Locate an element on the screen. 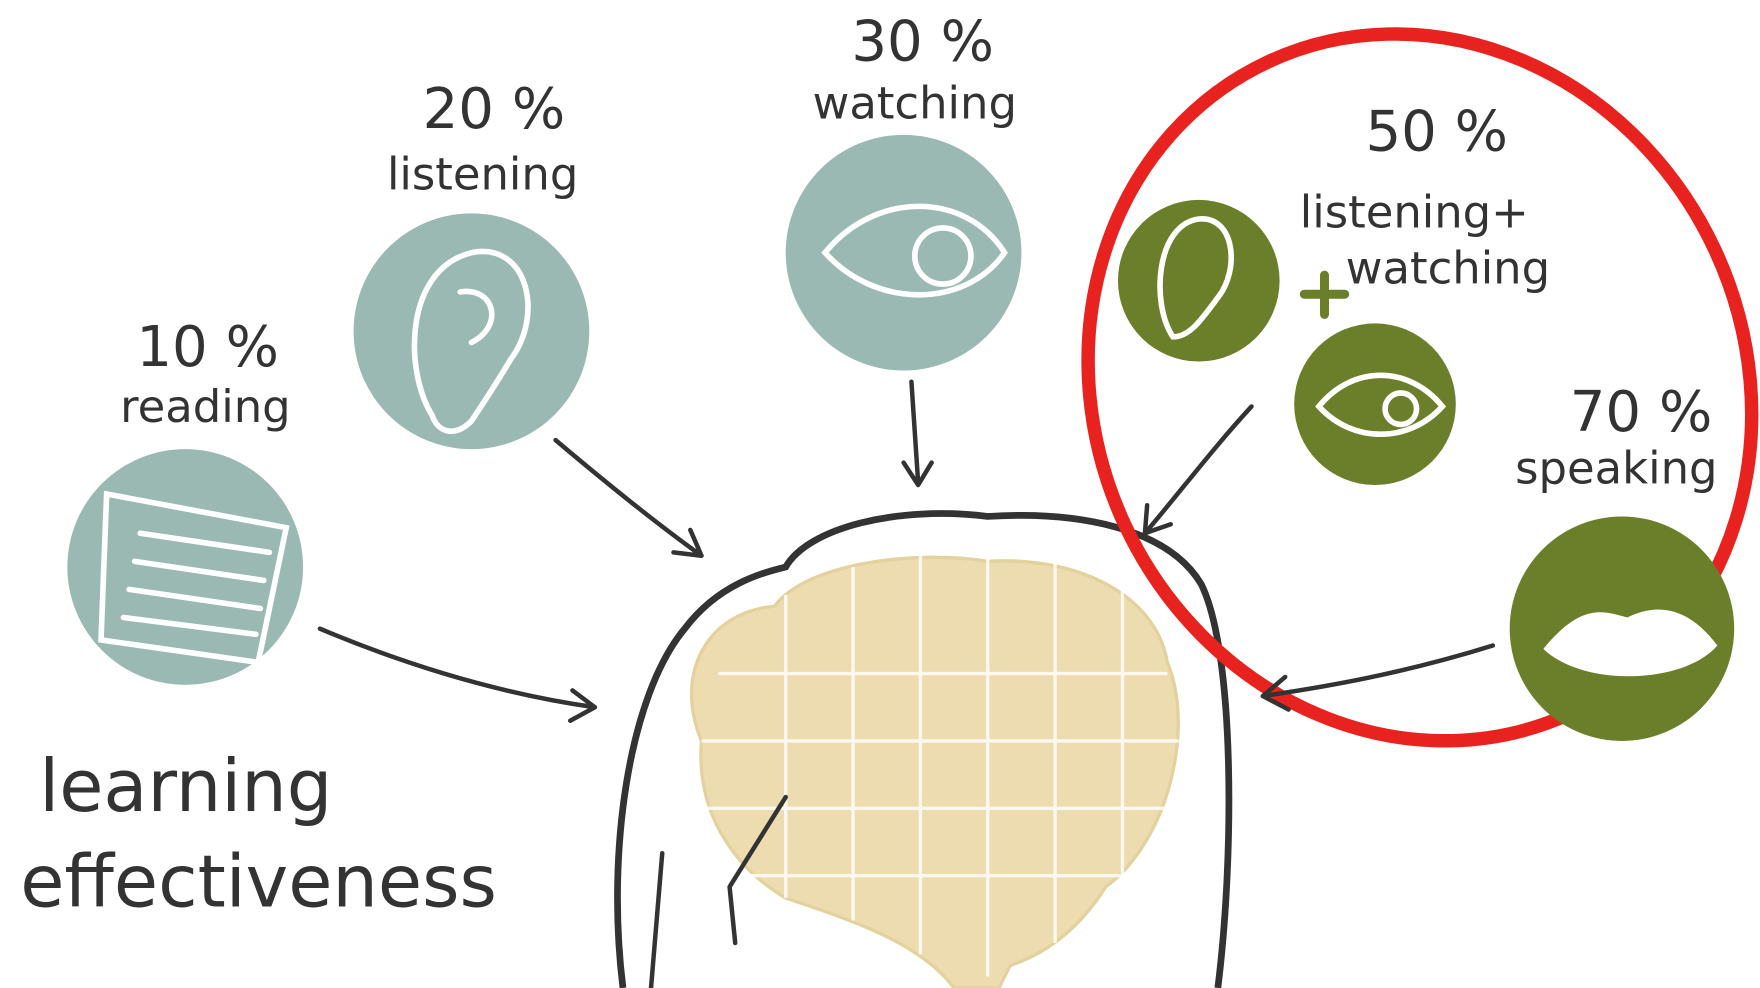  percent: 20 % is located at coordinates (494, 109).